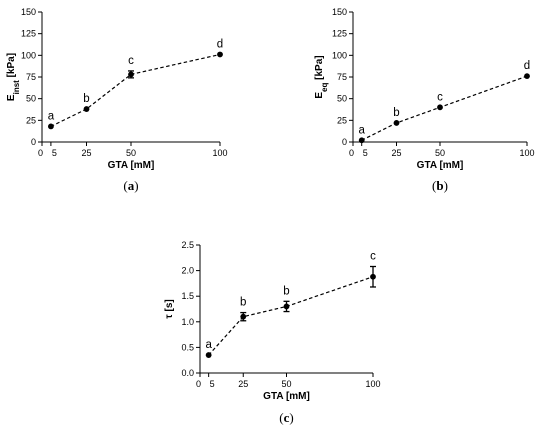  I want to click on y-axis-title: Eeq [kPa], so click(321, 76).